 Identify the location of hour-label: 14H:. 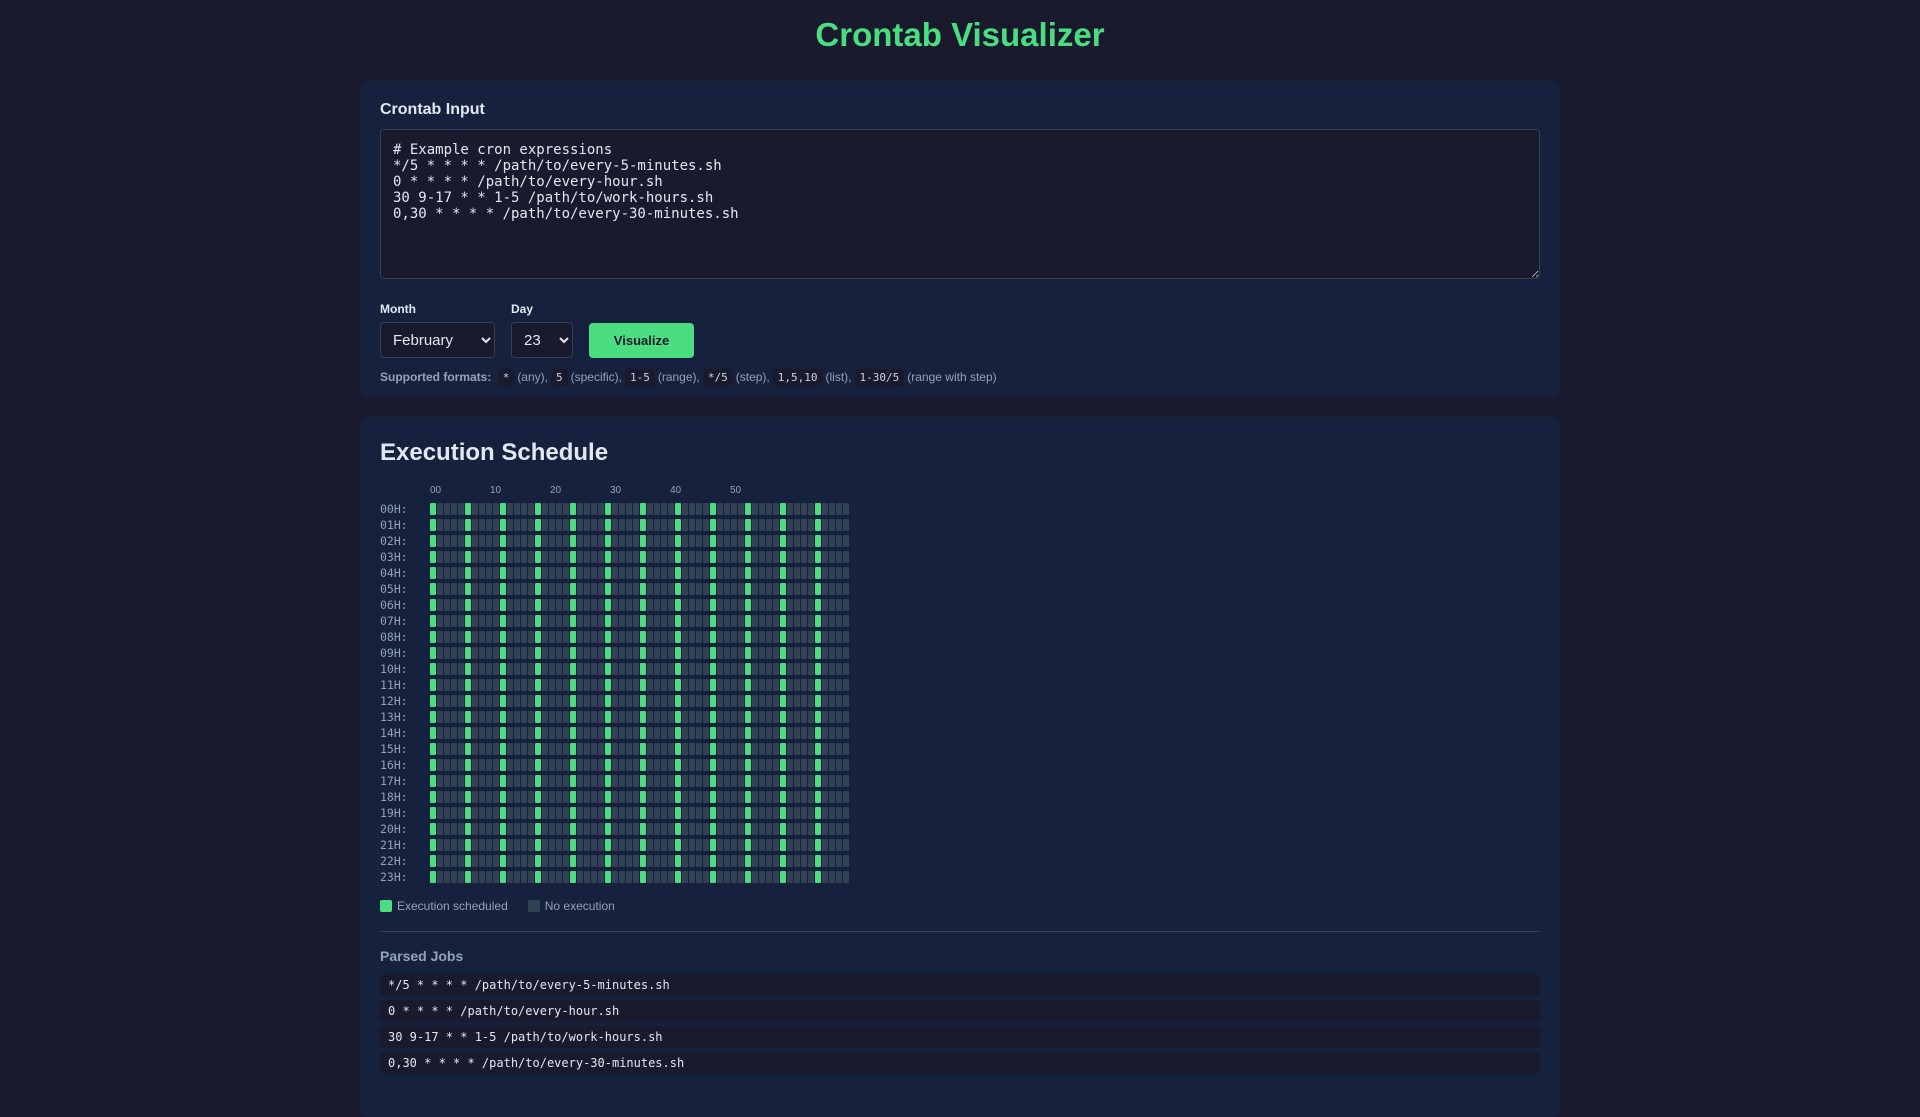
(394, 733).